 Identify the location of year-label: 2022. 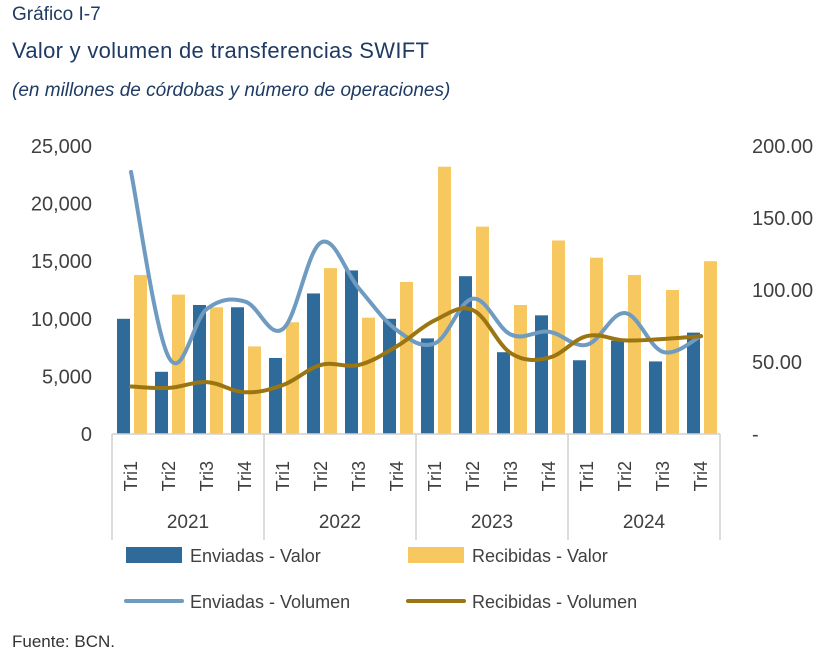
(340, 522).